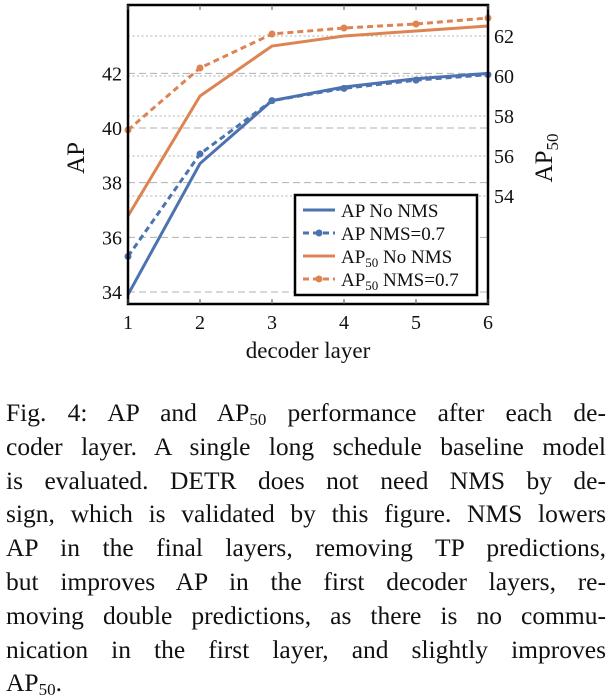 The width and height of the screenshot is (616, 700). What do you see at coordinates (416, 323) in the screenshot?
I see `x-tick-label: 5` at bounding box center [416, 323].